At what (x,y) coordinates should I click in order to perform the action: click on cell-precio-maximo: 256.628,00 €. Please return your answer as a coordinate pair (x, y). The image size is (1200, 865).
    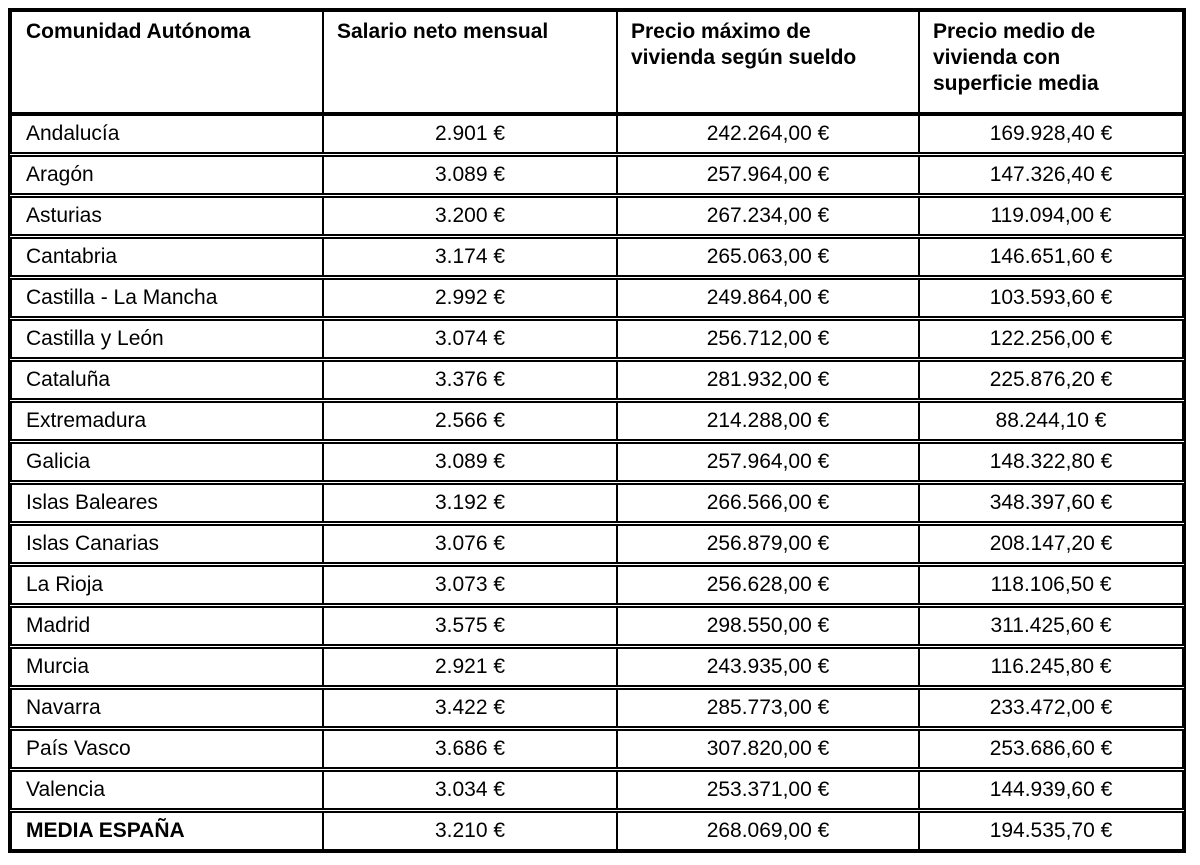
    Looking at the image, I should click on (767, 585).